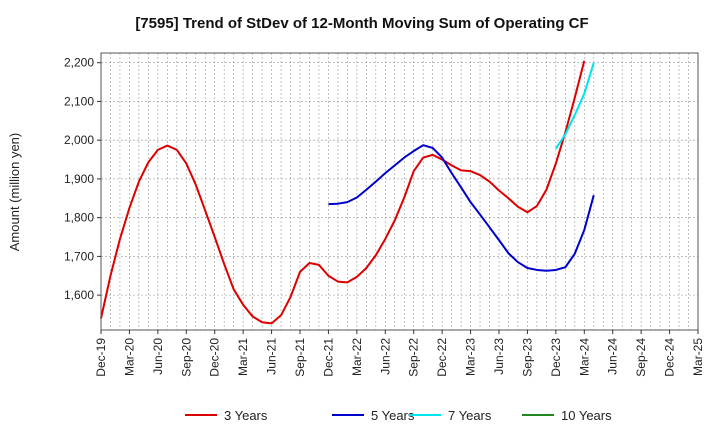 The image size is (720, 440). Describe the element at coordinates (79, 101) in the screenshot. I see `y-tick-label: 2,100` at that location.